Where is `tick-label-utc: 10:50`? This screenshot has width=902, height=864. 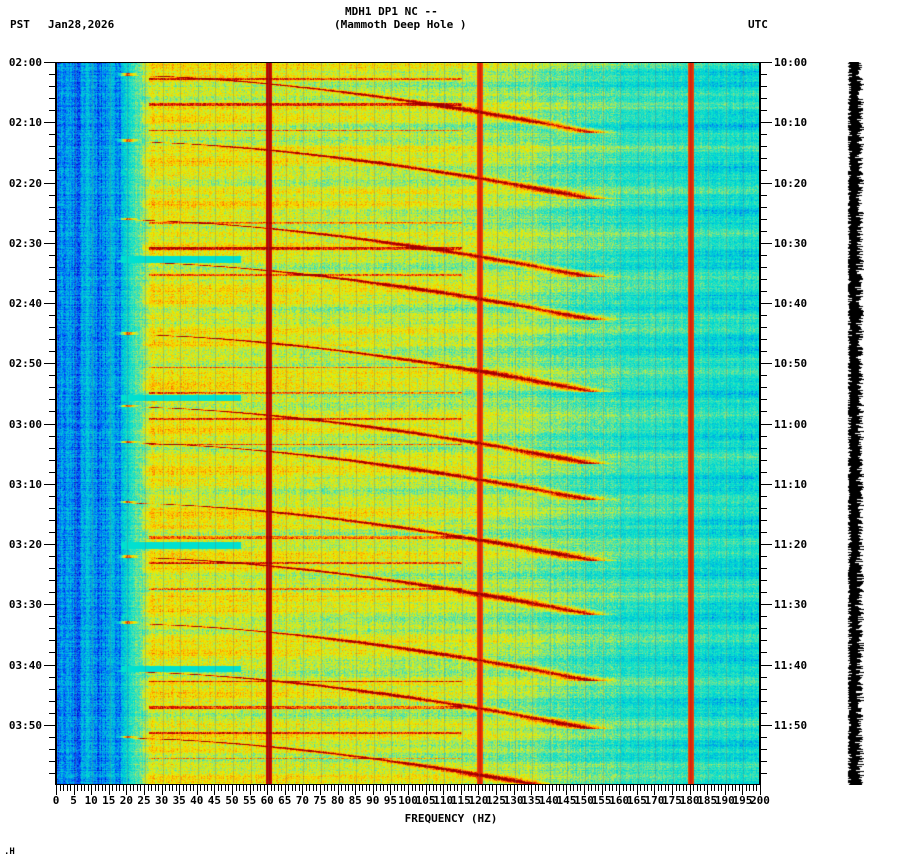
tick-label-utc: 10:50 is located at coordinates (791, 364).